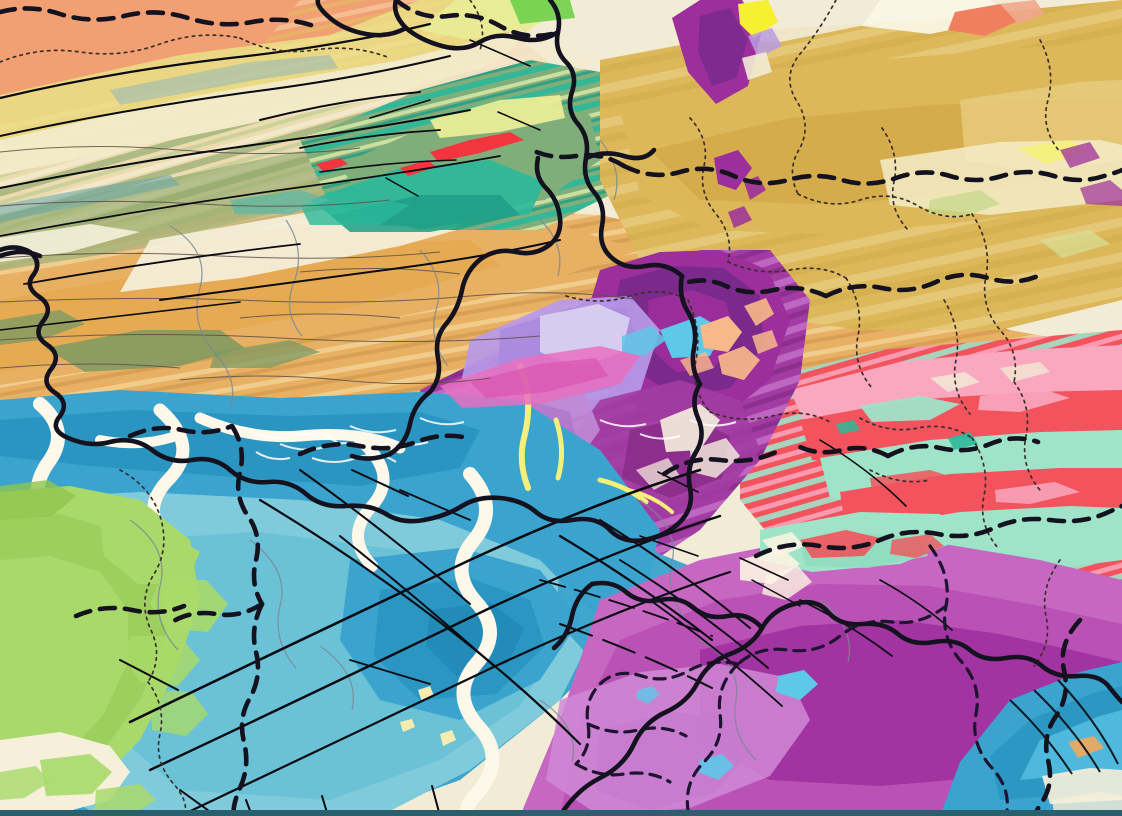 Image resolution: width=1122 pixels, height=816 pixels. I want to click on viewport-bottom-bar, so click(561, 813).